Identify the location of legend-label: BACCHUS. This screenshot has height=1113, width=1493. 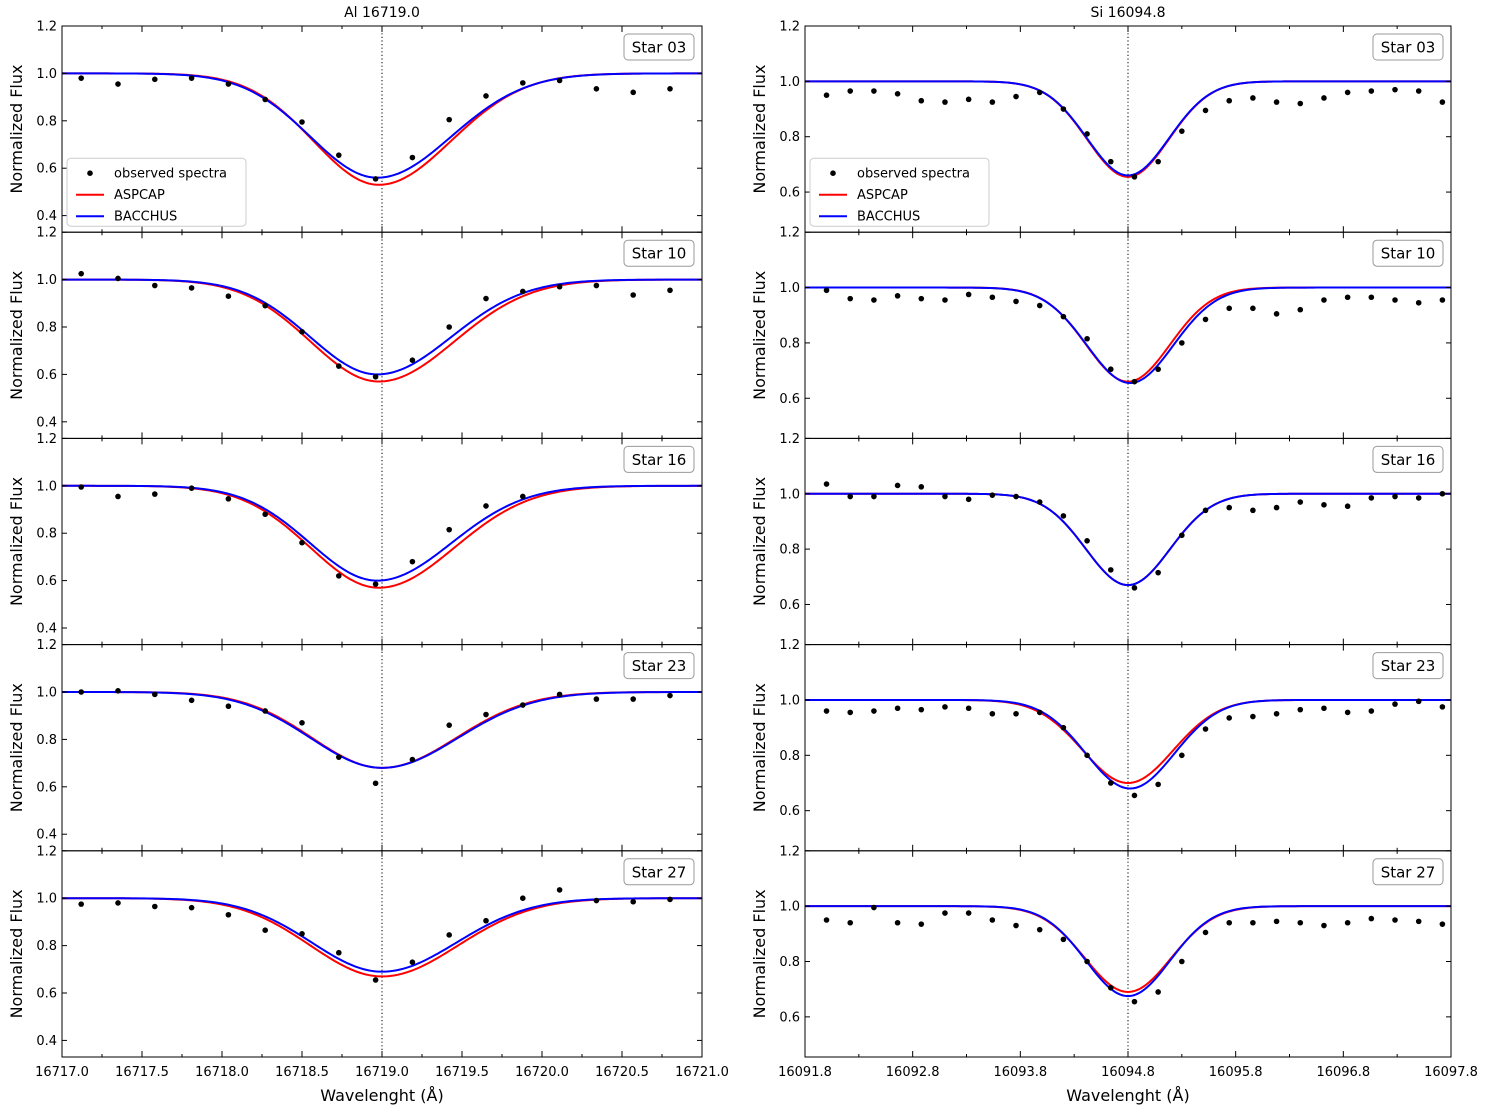
(888, 217).